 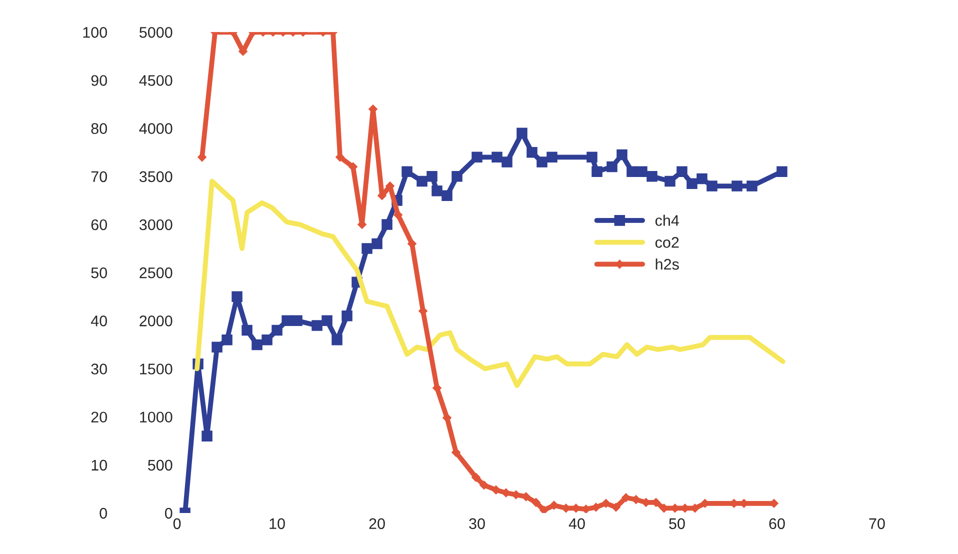 What do you see at coordinates (667, 242) in the screenshot?
I see `legend-label: co2` at bounding box center [667, 242].